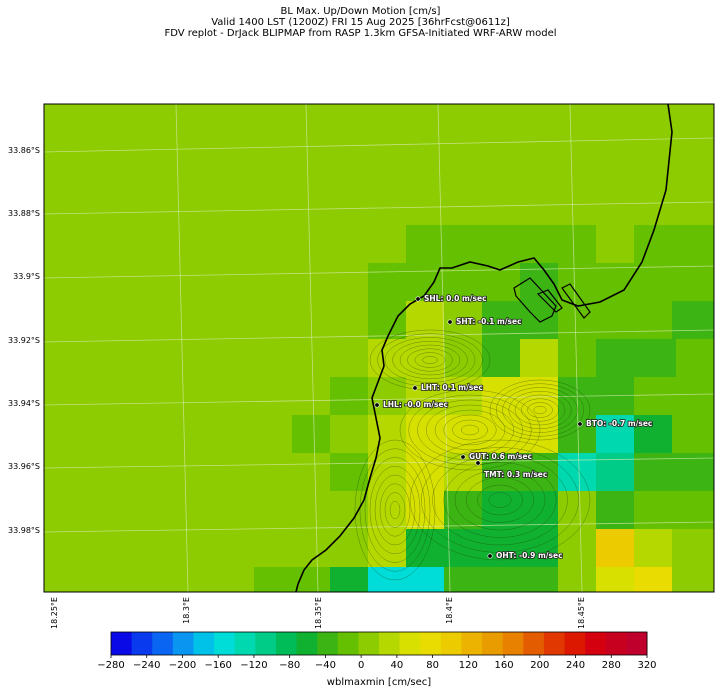  I want to click on latitude-tick-label: 33.9°S, so click(26, 276).